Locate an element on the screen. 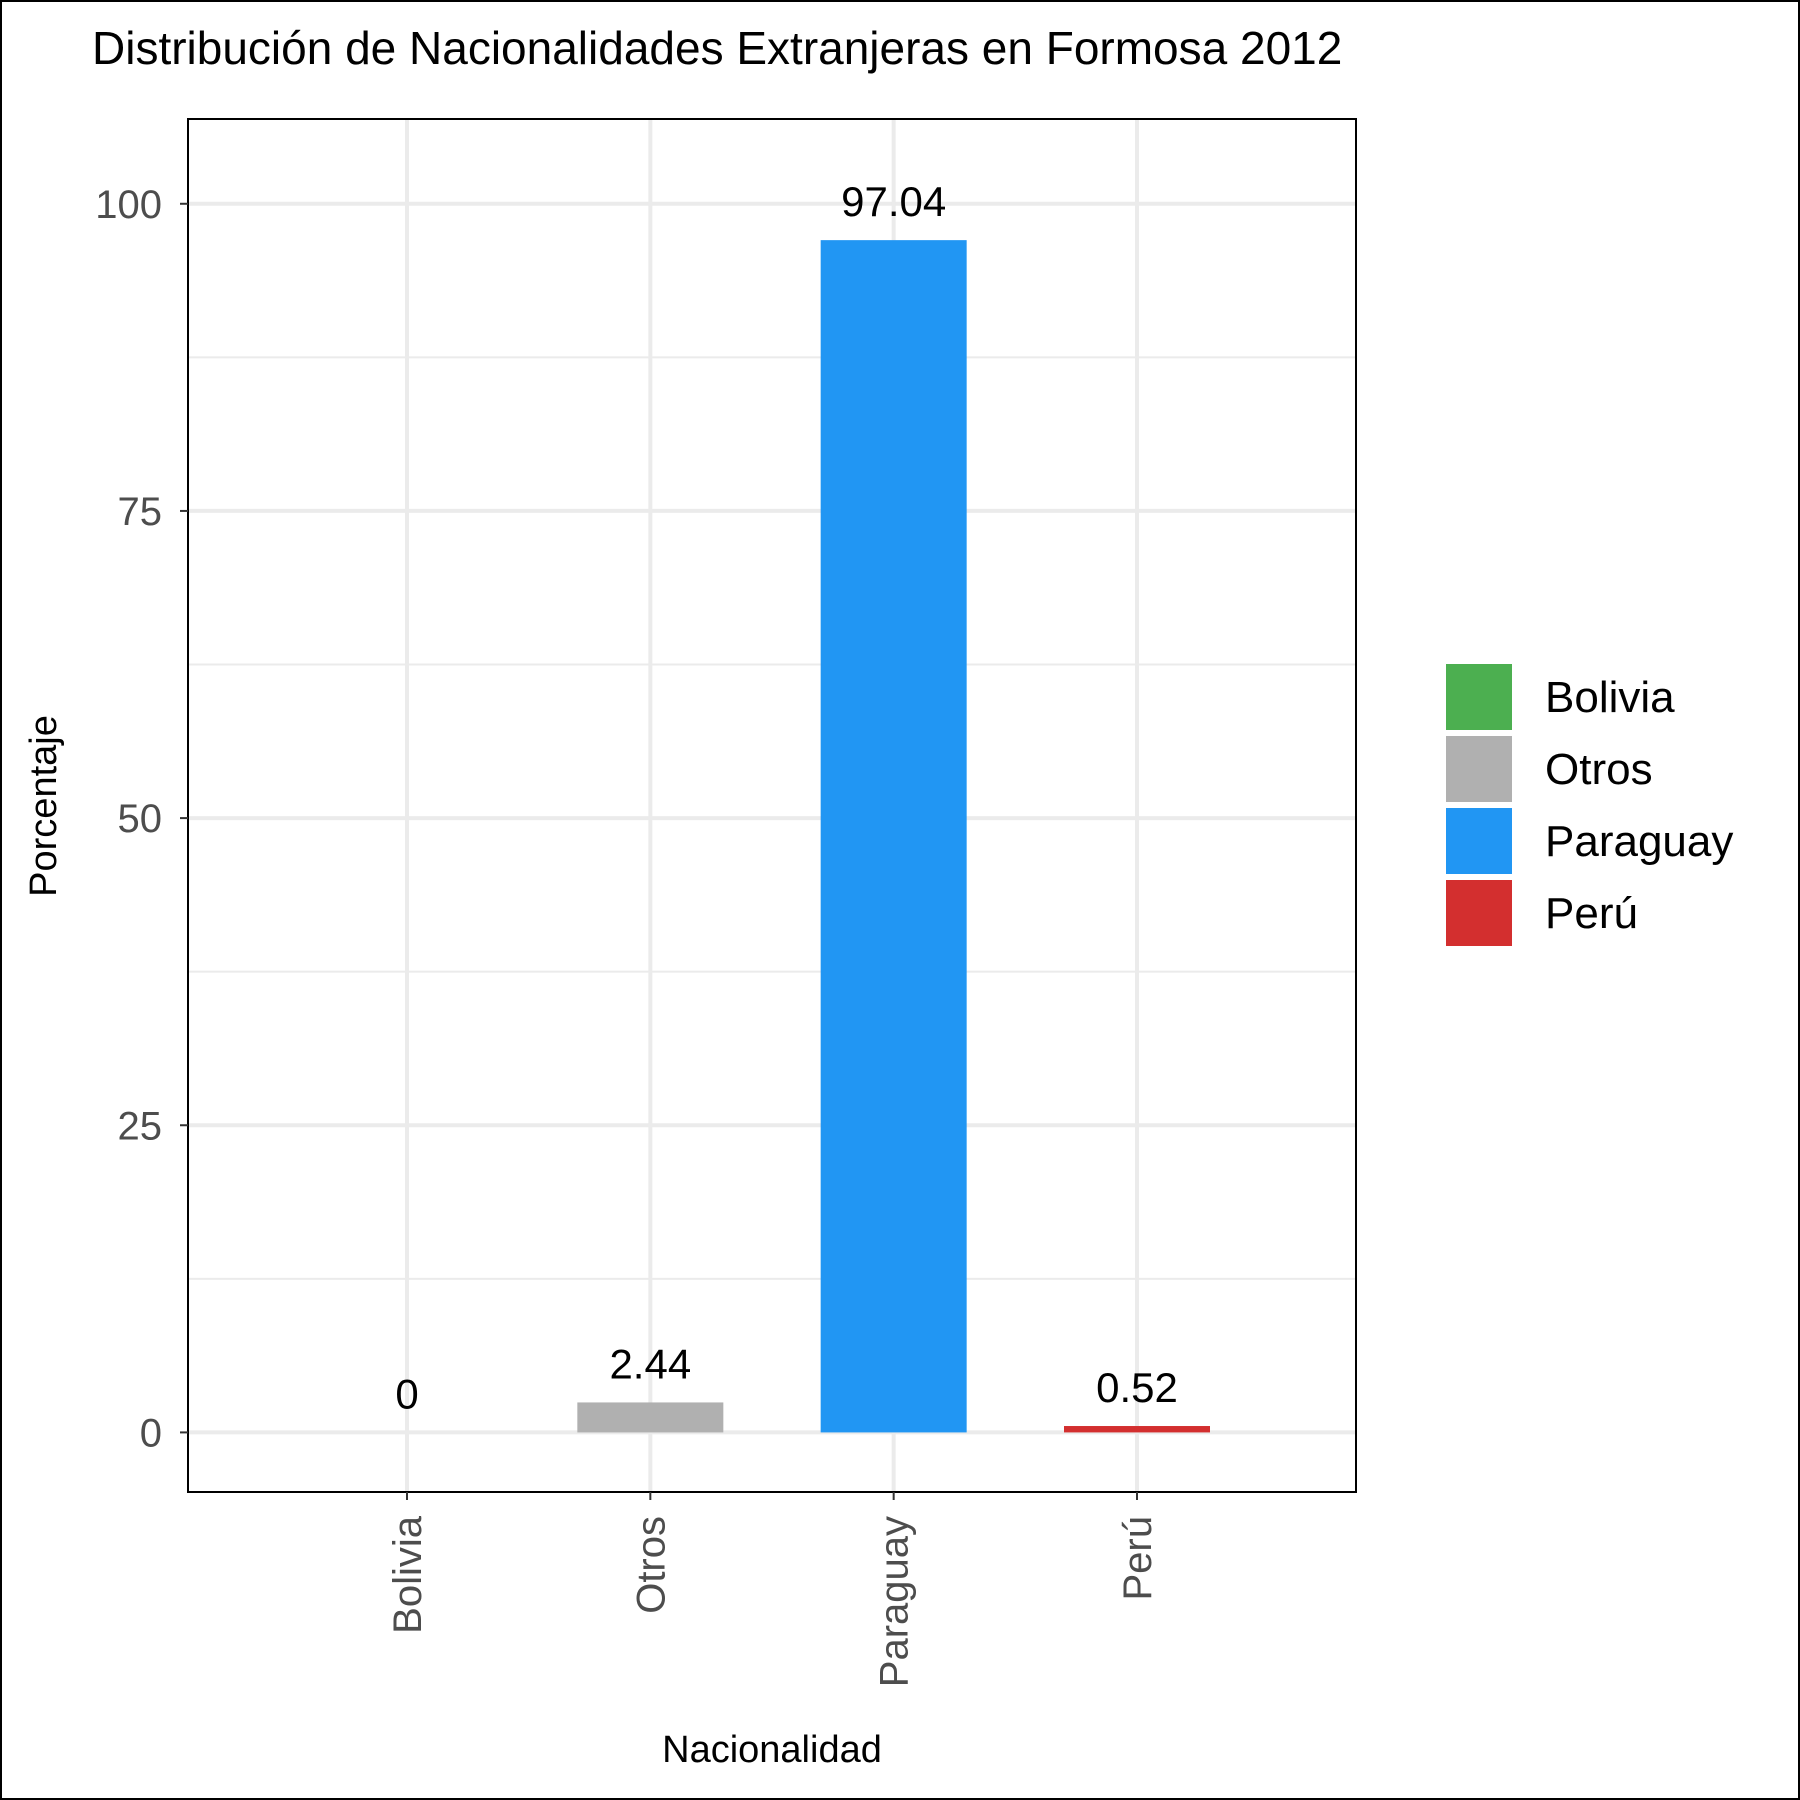 The width and height of the screenshot is (1800, 1800). data-label: 2.44 is located at coordinates (650, 1363).